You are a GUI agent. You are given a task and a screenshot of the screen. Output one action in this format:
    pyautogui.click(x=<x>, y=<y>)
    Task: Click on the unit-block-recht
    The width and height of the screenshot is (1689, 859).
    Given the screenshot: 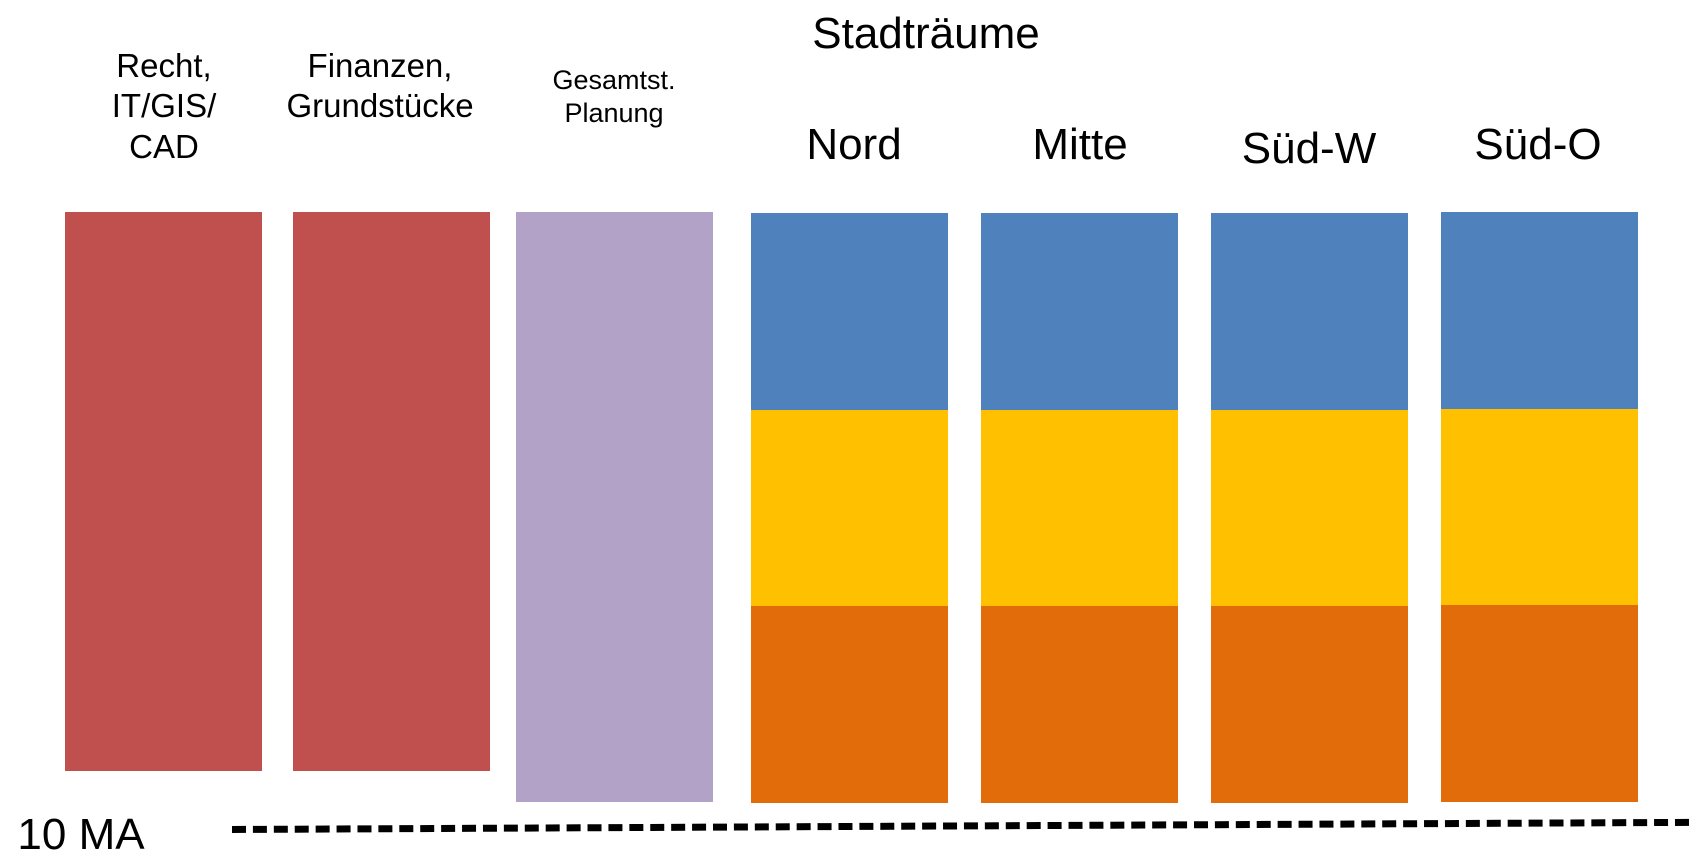 What is the action you would take?
    pyautogui.click(x=163, y=491)
    